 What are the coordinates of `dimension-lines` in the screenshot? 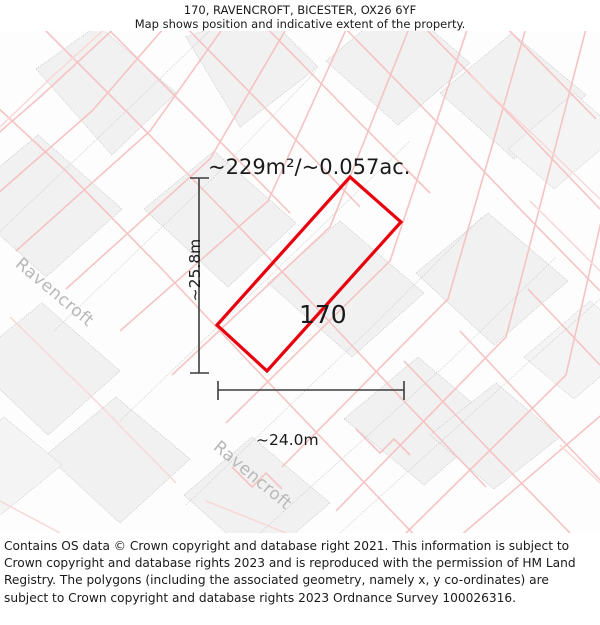 It's located at (297, 288).